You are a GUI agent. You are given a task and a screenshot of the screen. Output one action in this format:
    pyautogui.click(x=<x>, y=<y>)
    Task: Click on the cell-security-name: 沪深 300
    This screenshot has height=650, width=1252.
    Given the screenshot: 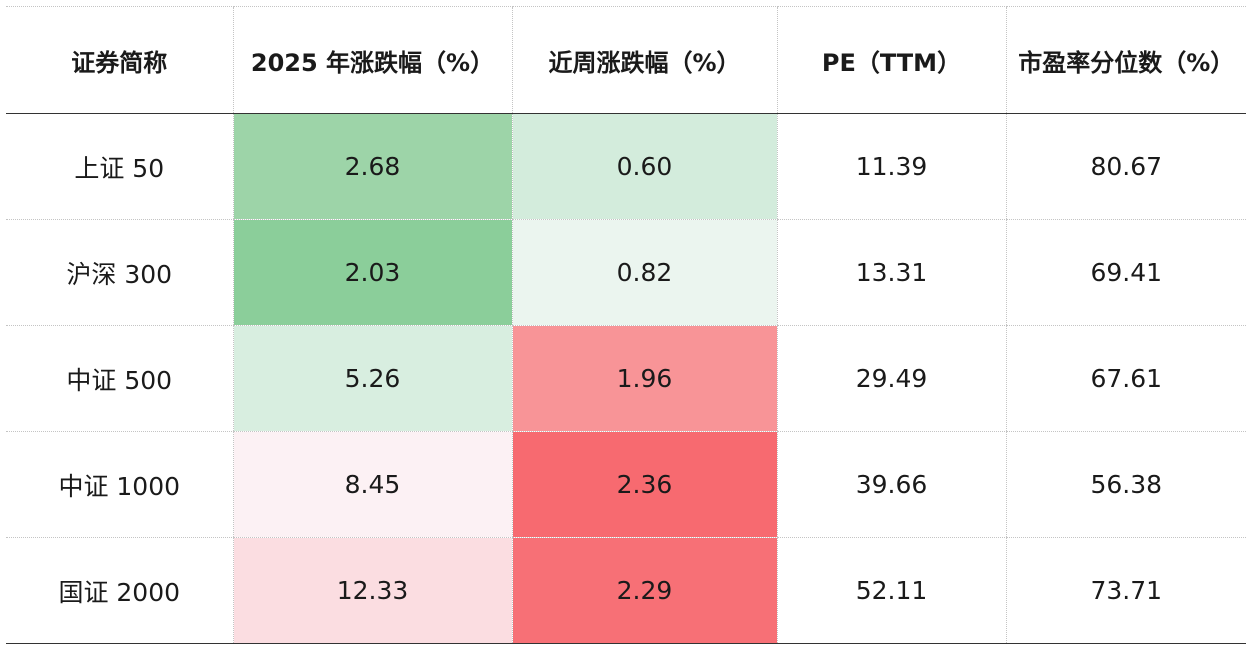 What is the action you would take?
    pyautogui.click(x=119, y=272)
    